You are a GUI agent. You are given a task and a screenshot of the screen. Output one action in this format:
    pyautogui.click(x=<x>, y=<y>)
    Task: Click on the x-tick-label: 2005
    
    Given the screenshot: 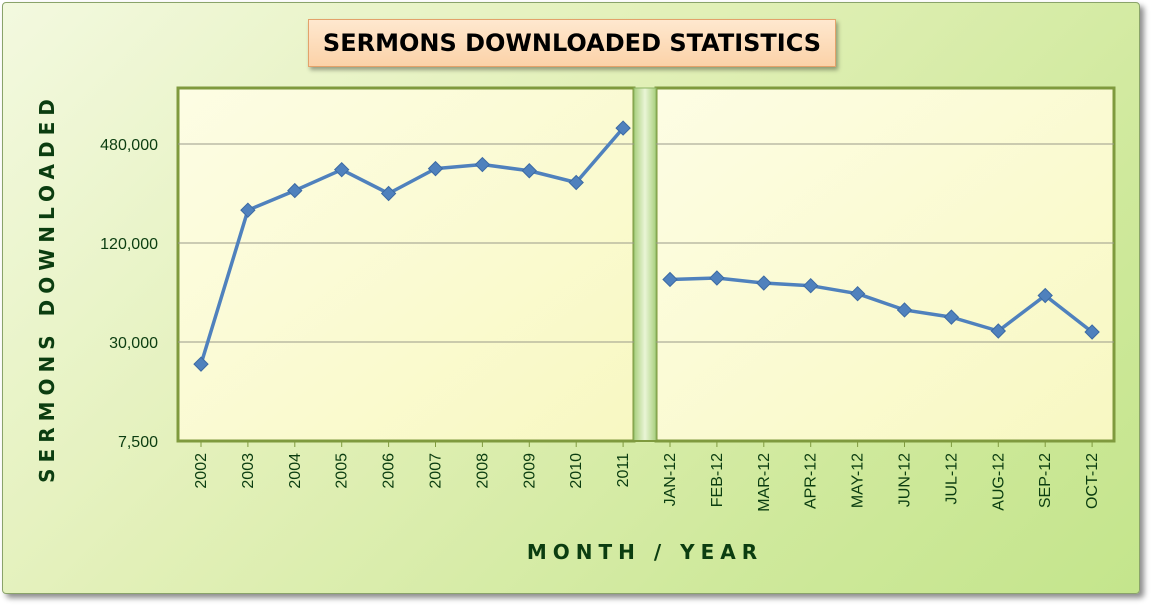 What is the action you would take?
    pyautogui.click(x=342, y=471)
    